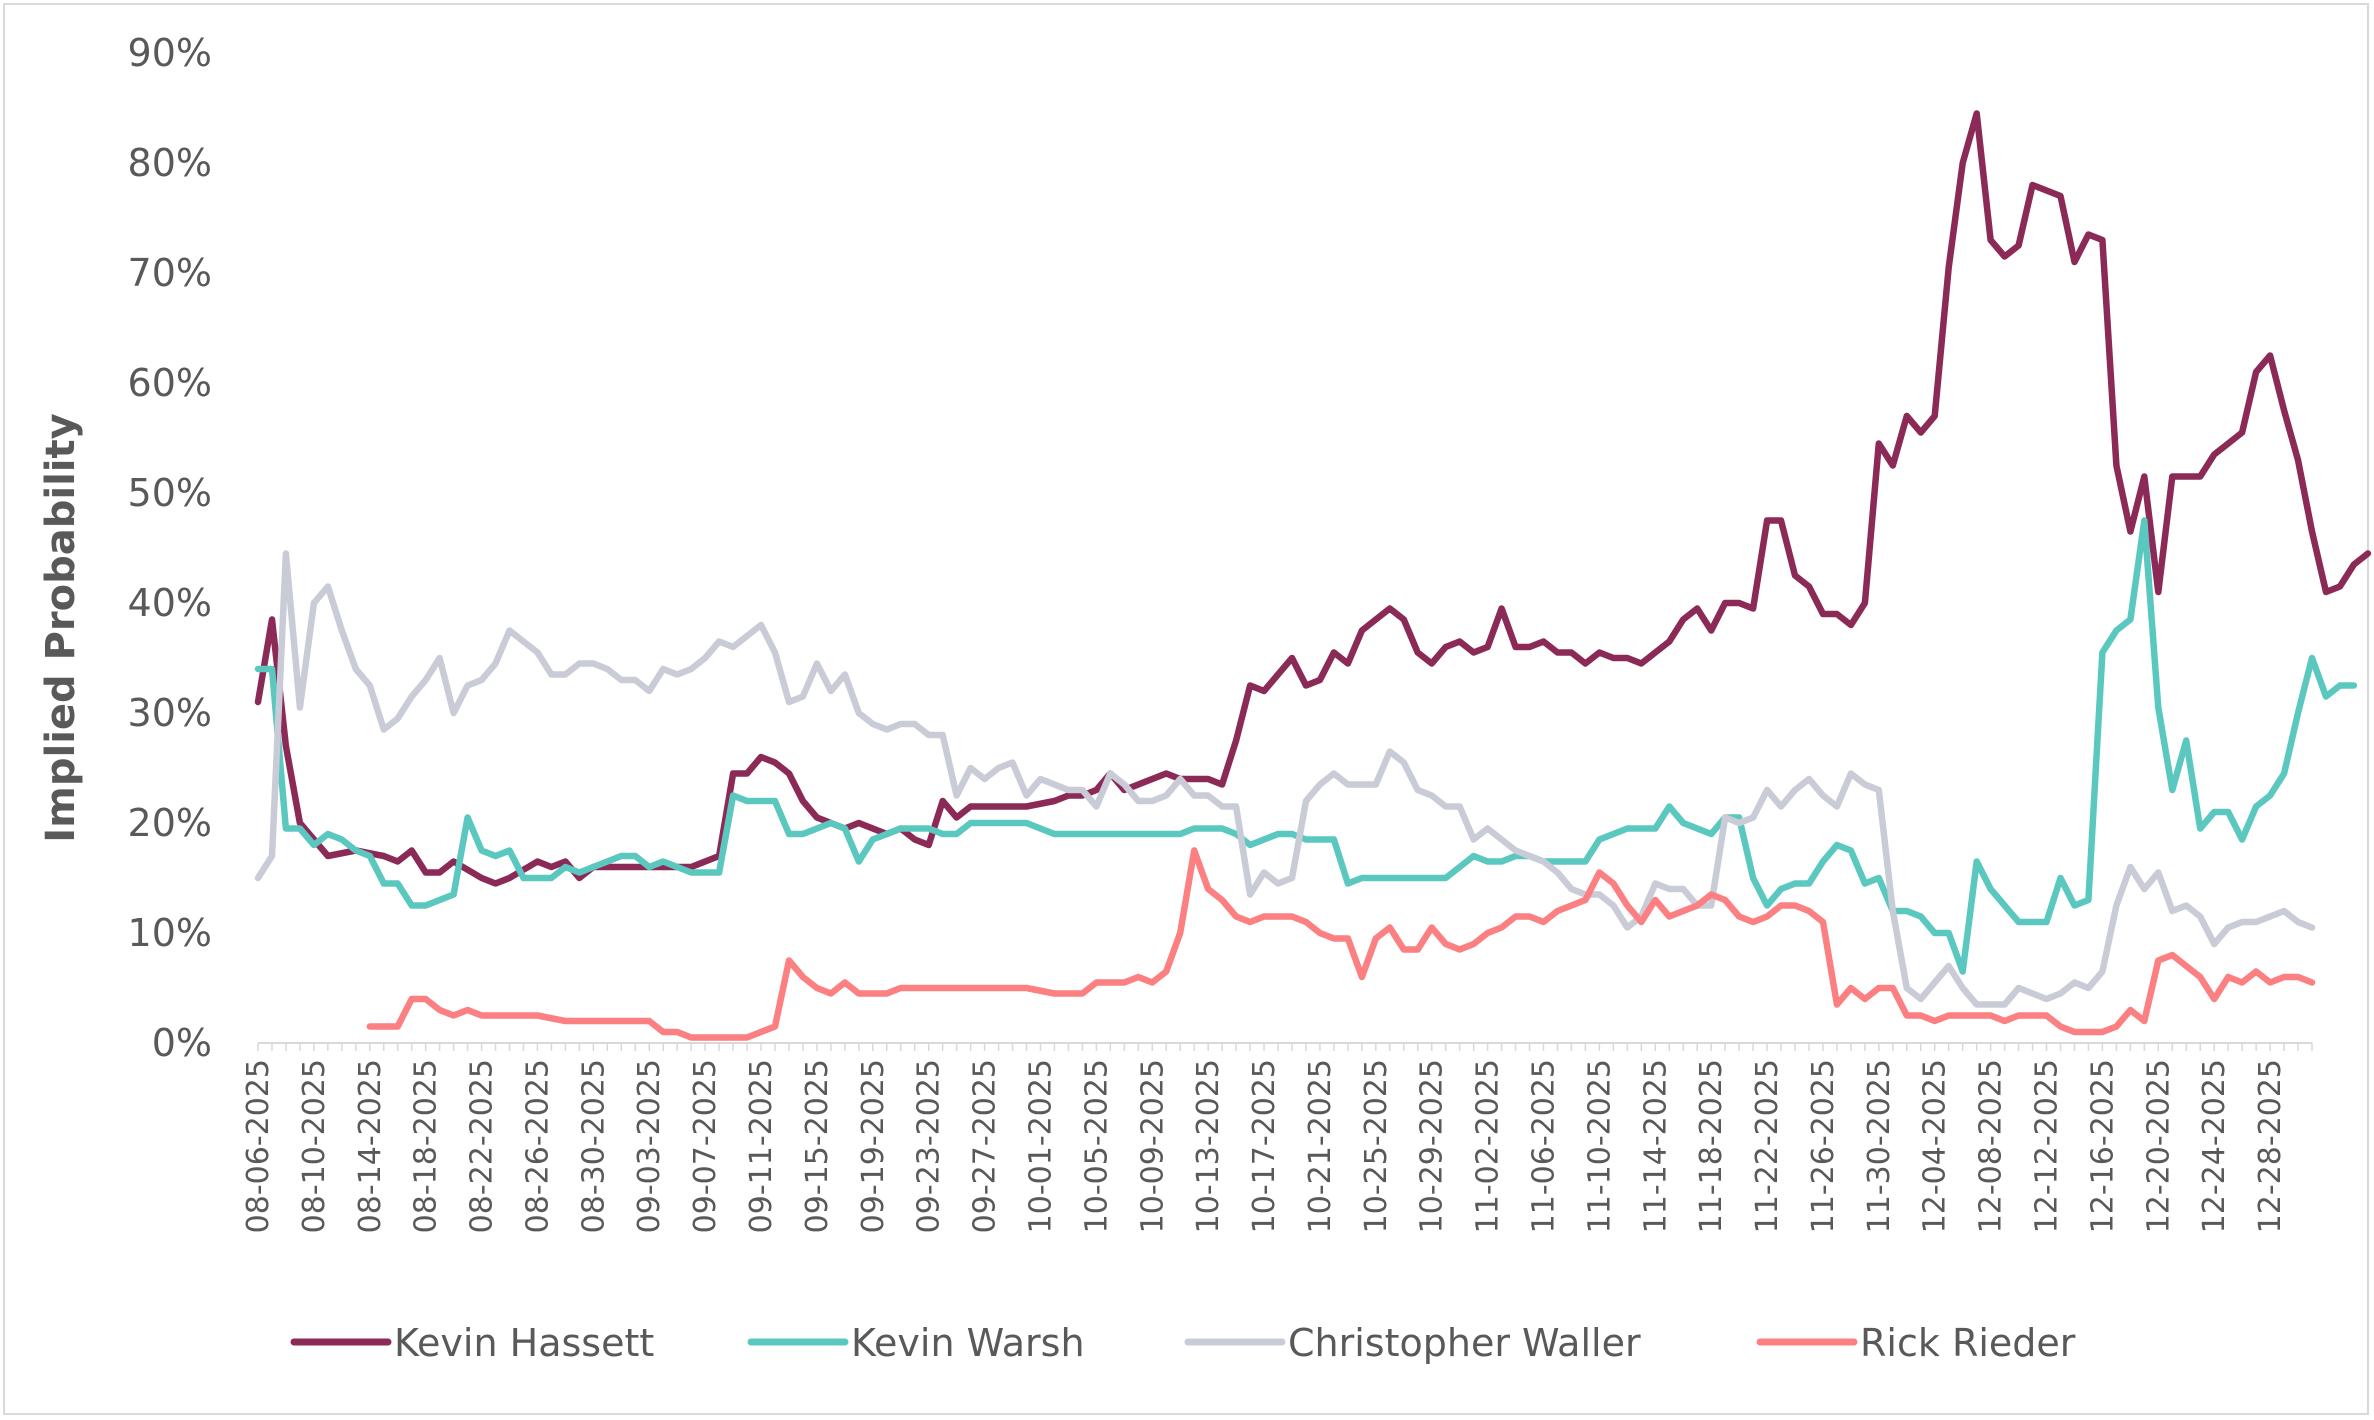 This screenshot has width=2374, height=1420. What do you see at coordinates (370, 1146) in the screenshot?
I see `x-tick-label: 08-14-2025` at bounding box center [370, 1146].